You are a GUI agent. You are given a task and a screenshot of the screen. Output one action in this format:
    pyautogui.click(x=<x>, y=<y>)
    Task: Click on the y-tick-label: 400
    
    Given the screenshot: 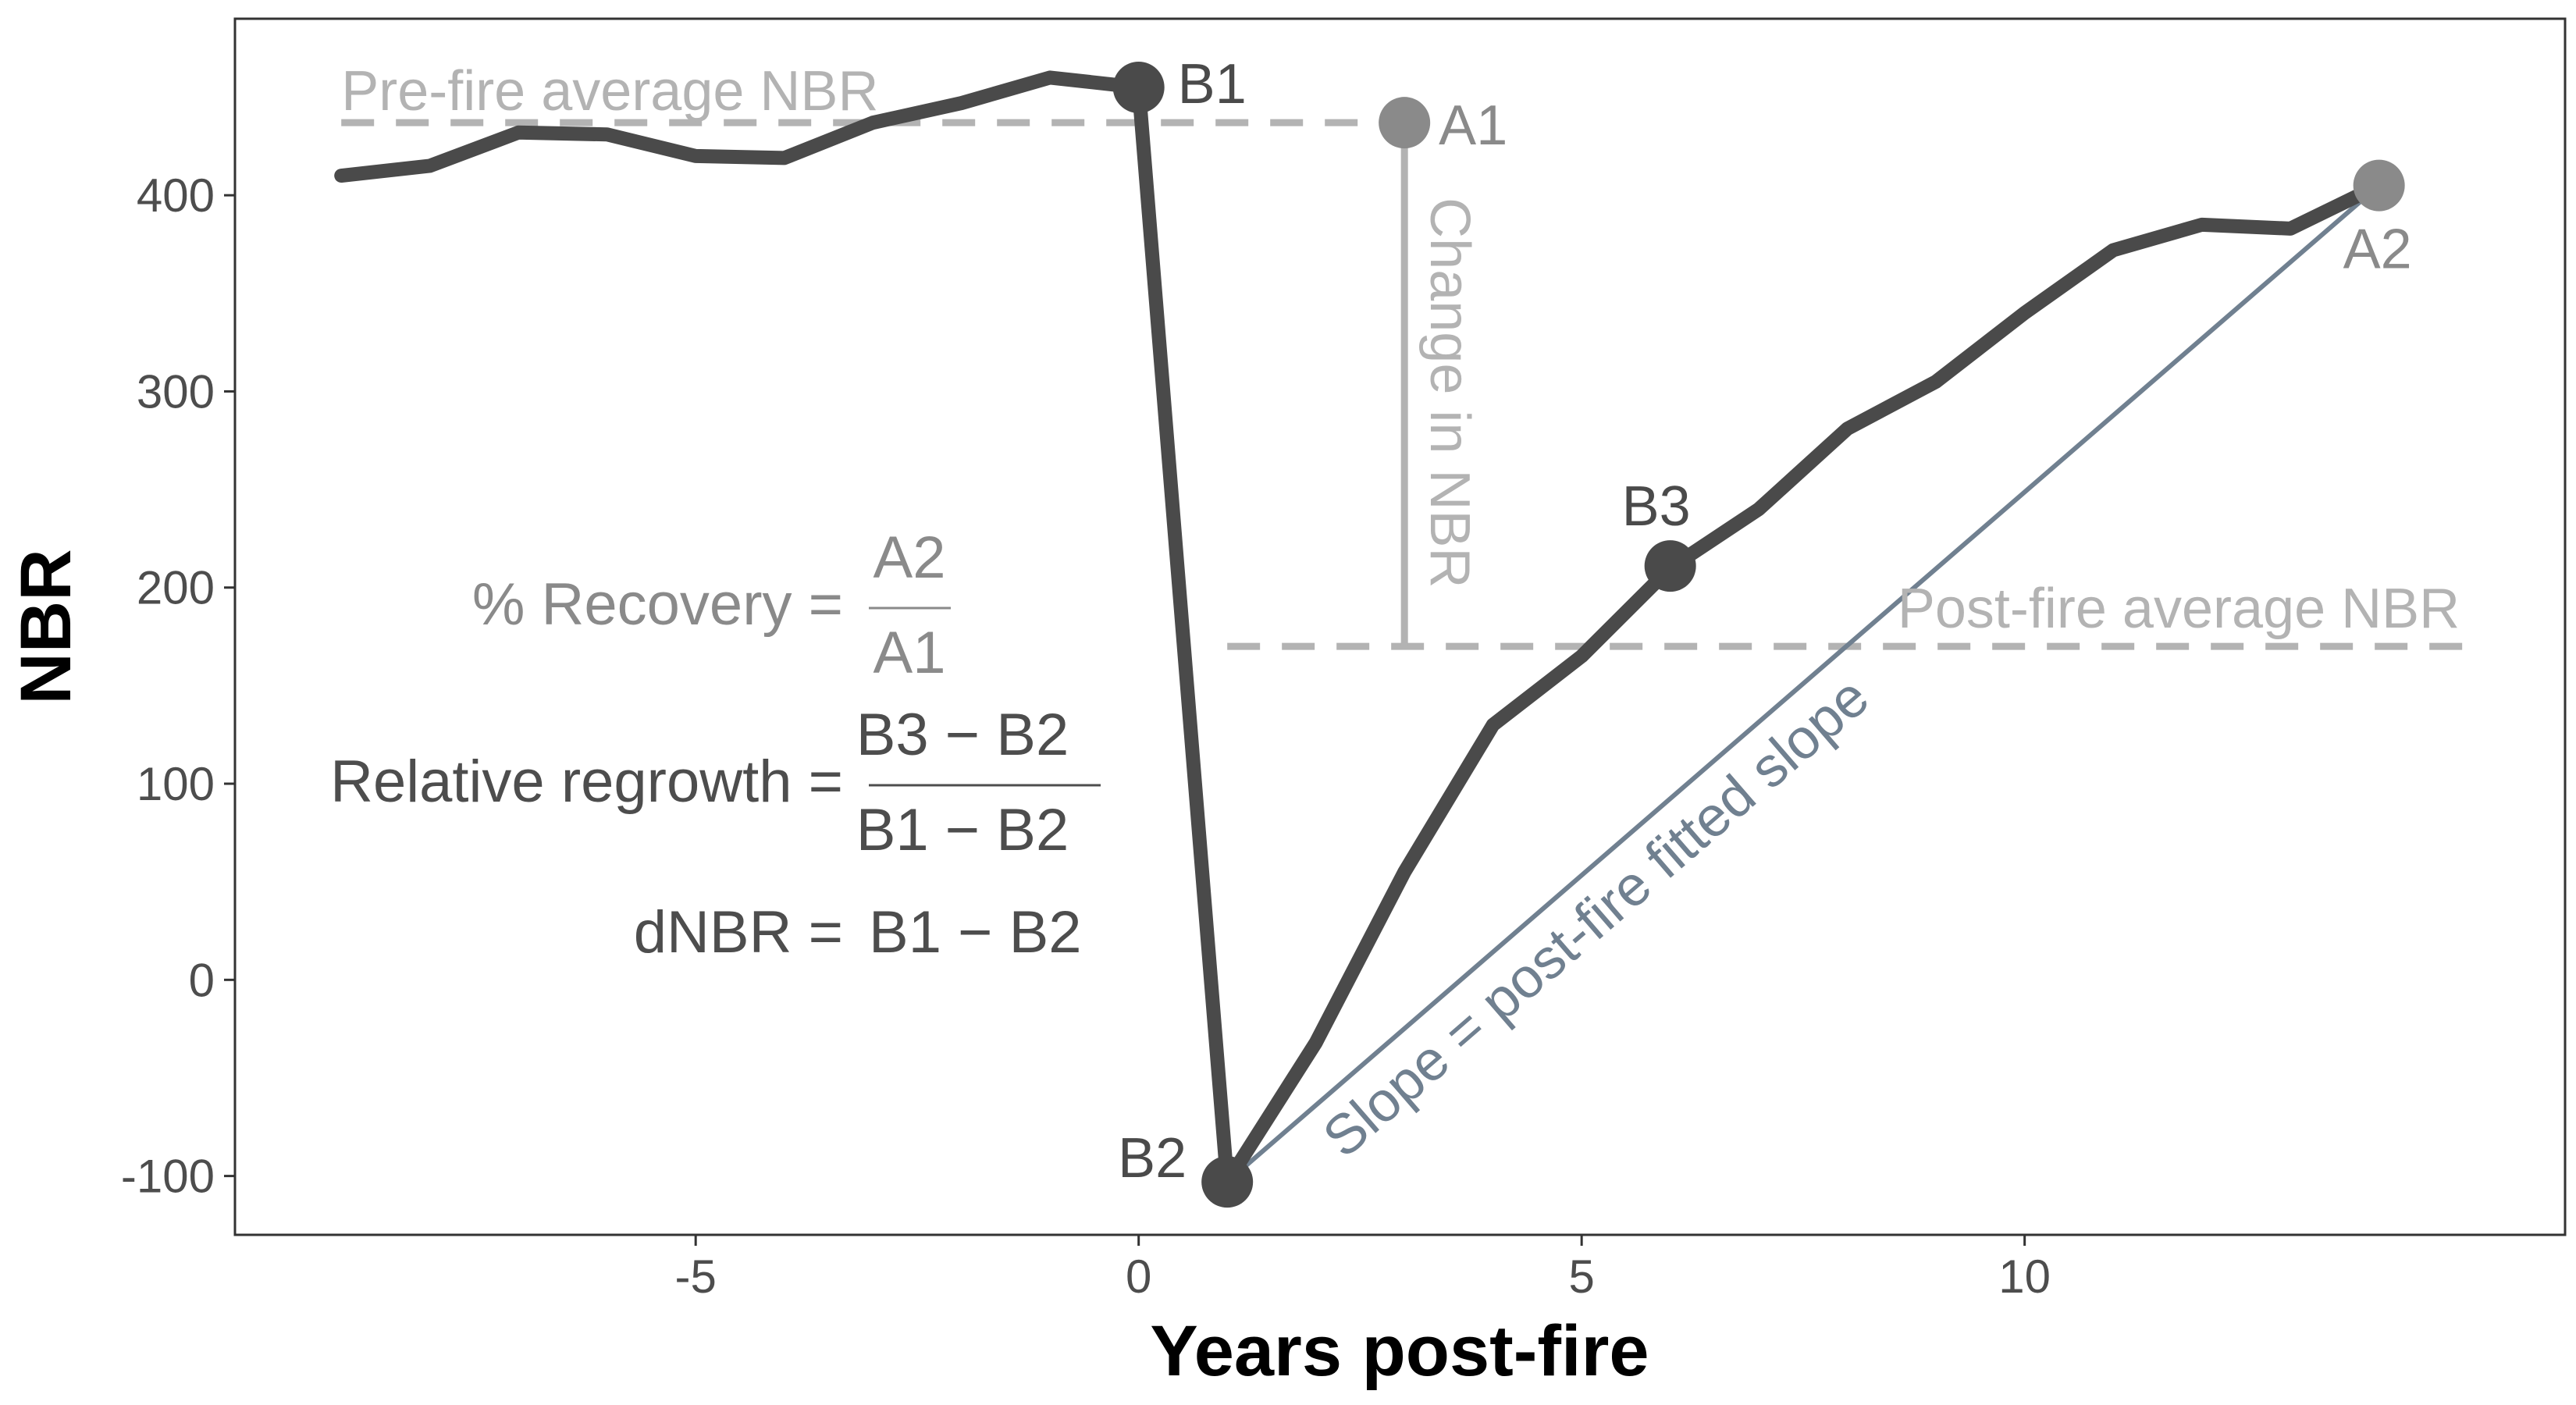 What is the action you would take?
    pyautogui.click(x=176, y=196)
    